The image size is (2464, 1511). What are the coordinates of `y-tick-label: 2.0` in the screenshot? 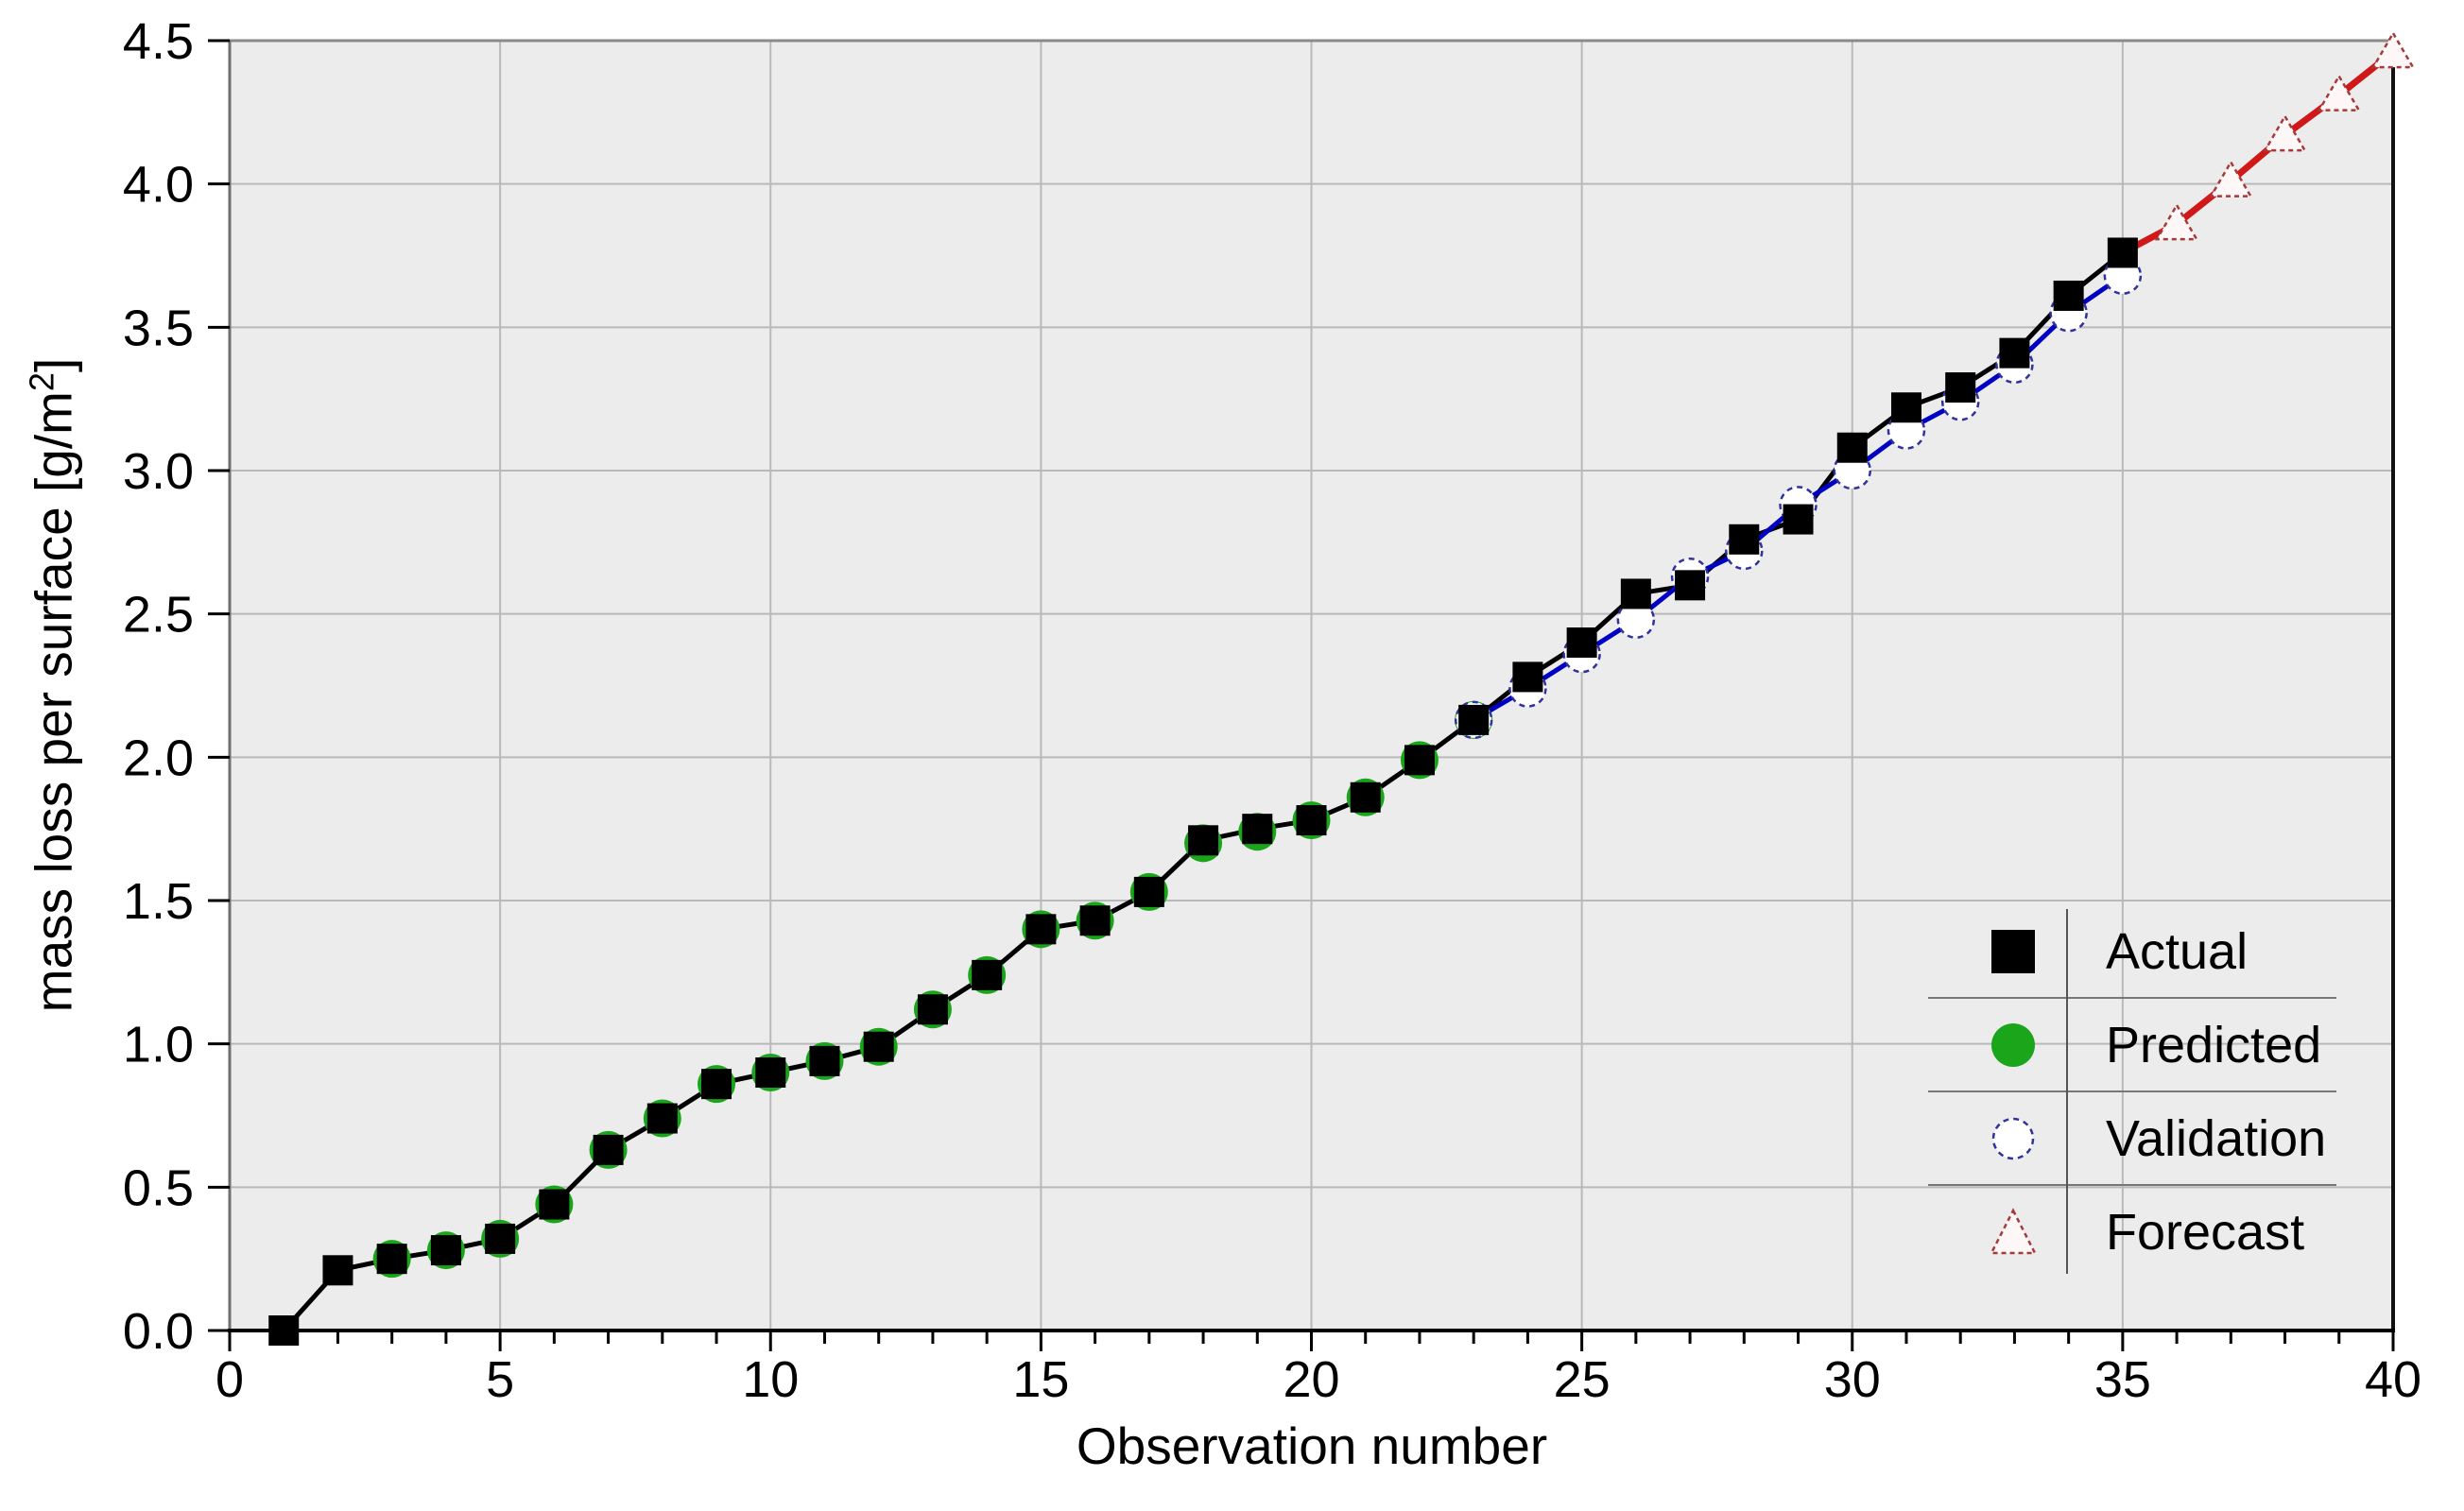 It's located at (158, 758).